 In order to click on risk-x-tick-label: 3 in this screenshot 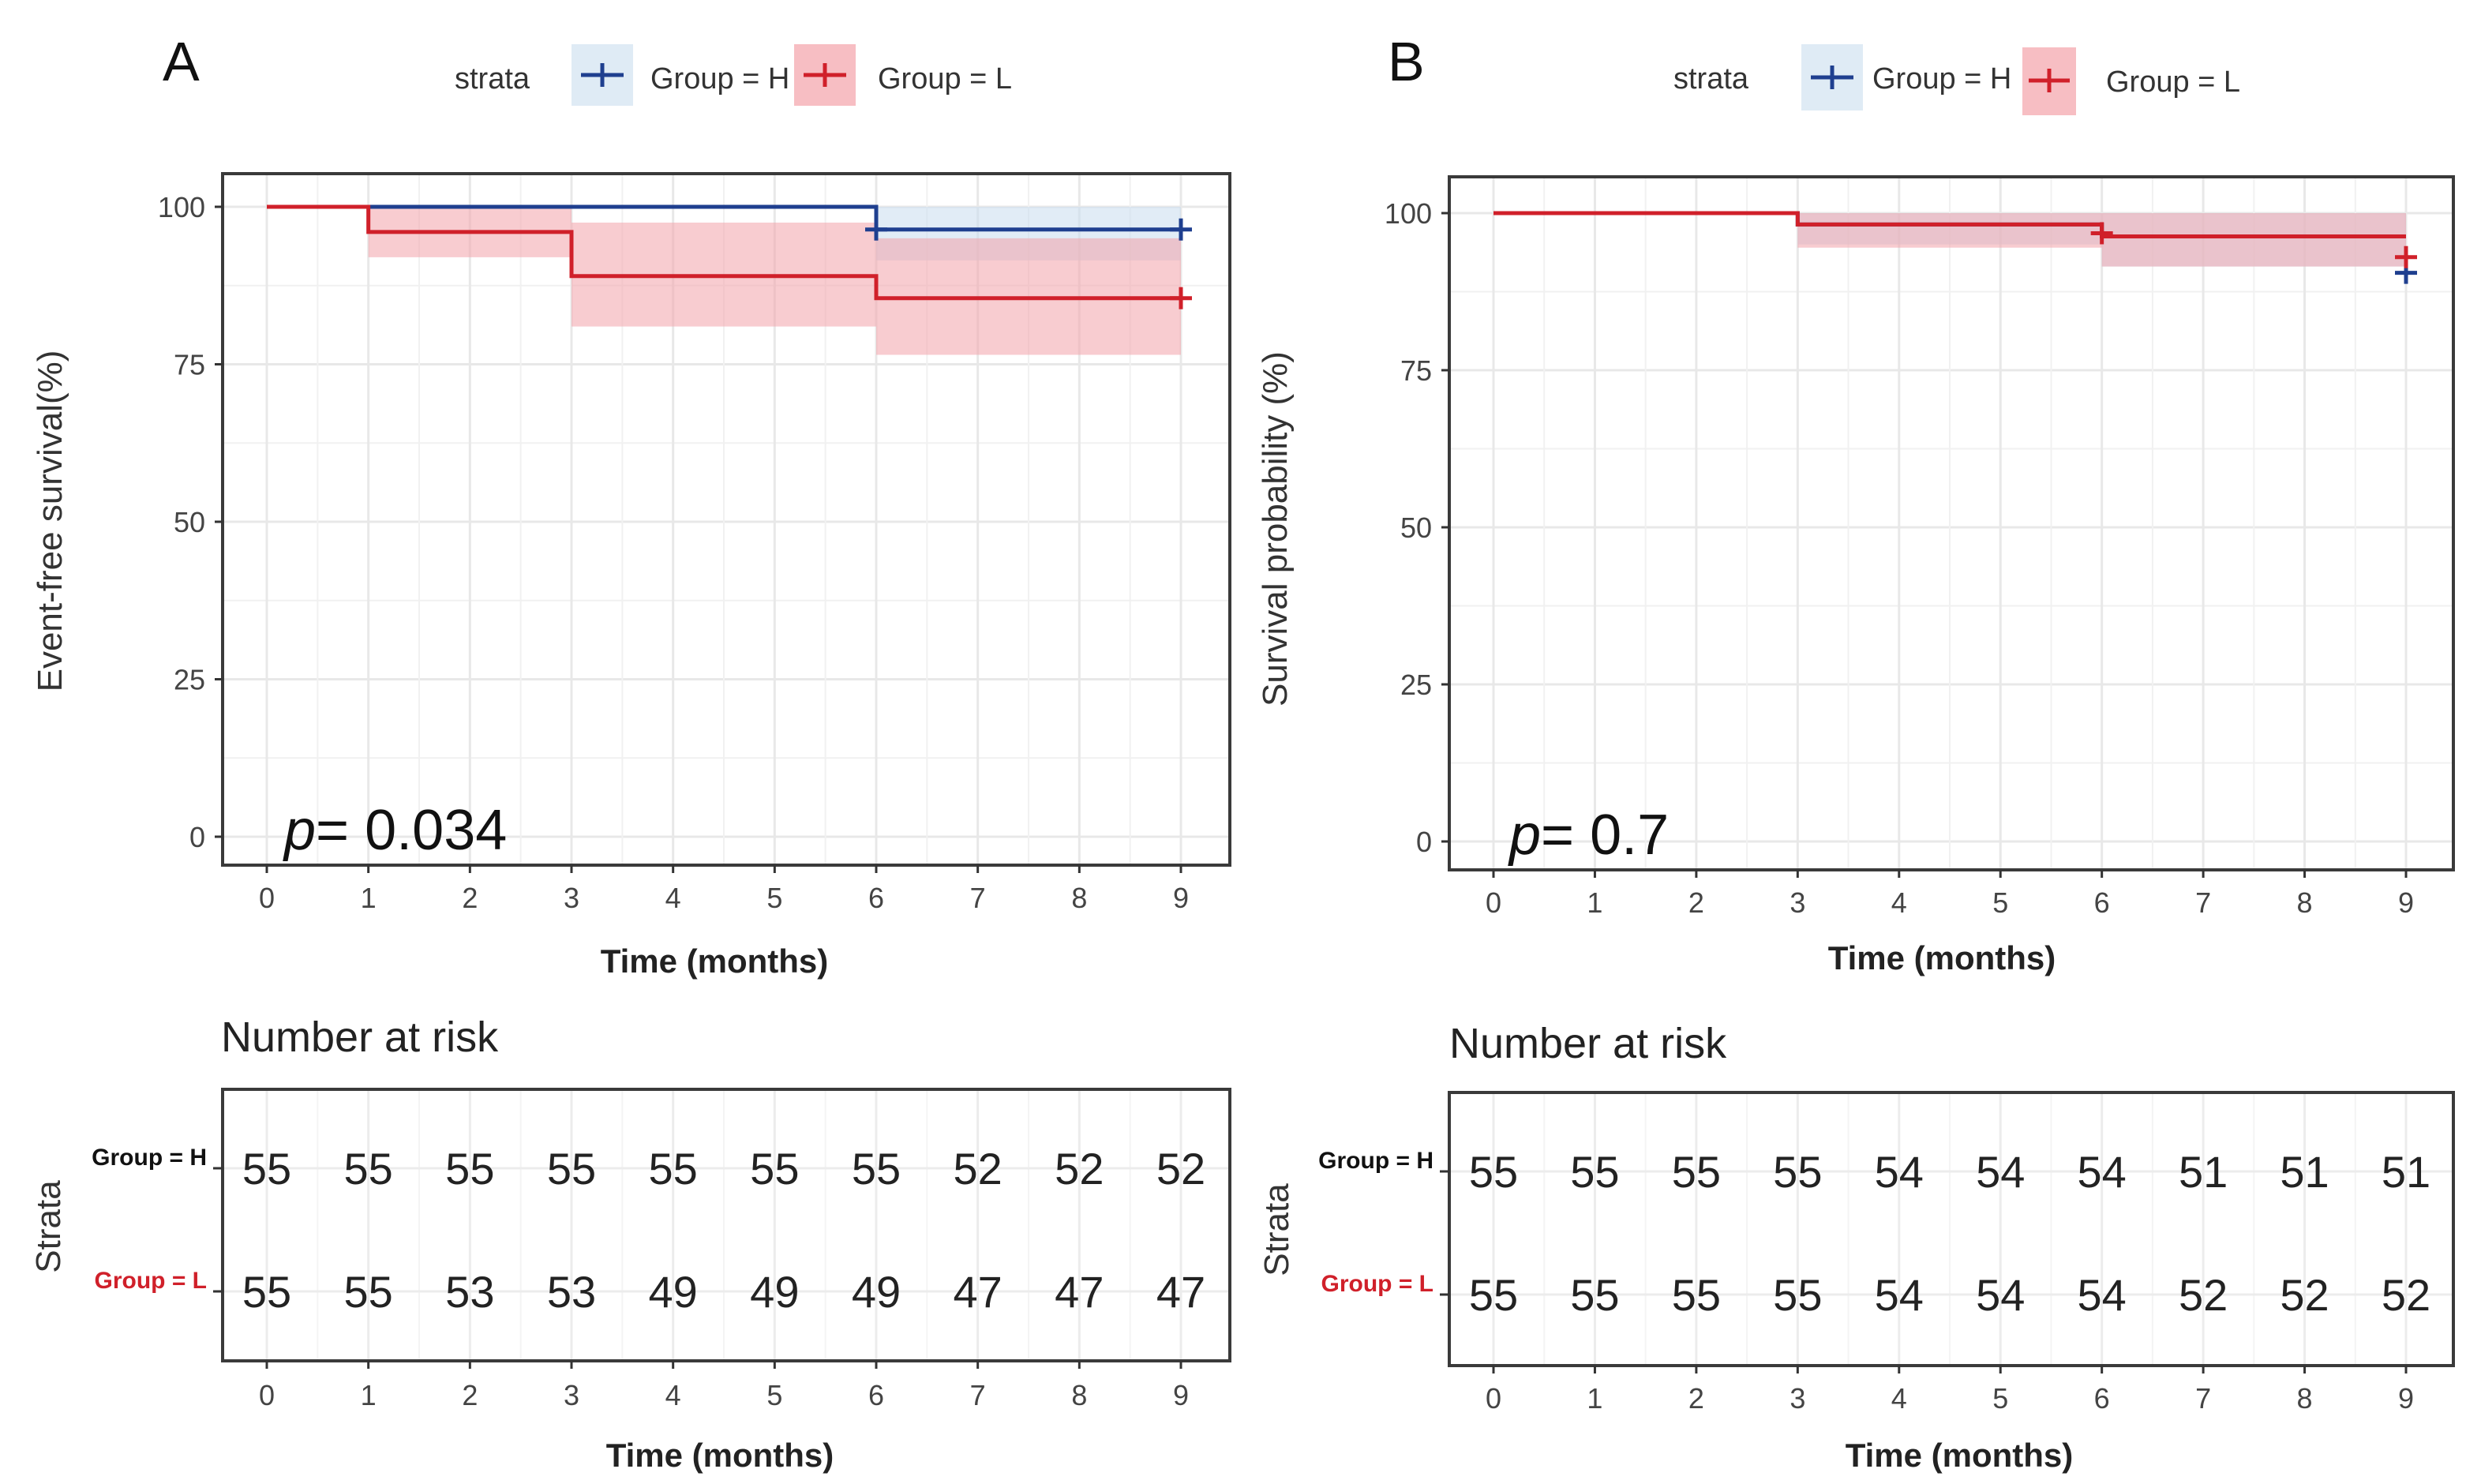, I will do `click(1797, 1398)`.